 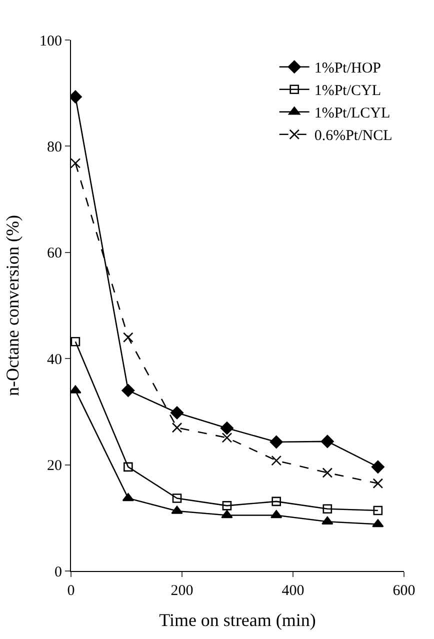 What do you see at coordinates (58, 572) in the screenshot?
I see `y-tick-label: 0` at bounding box center [58, 572].